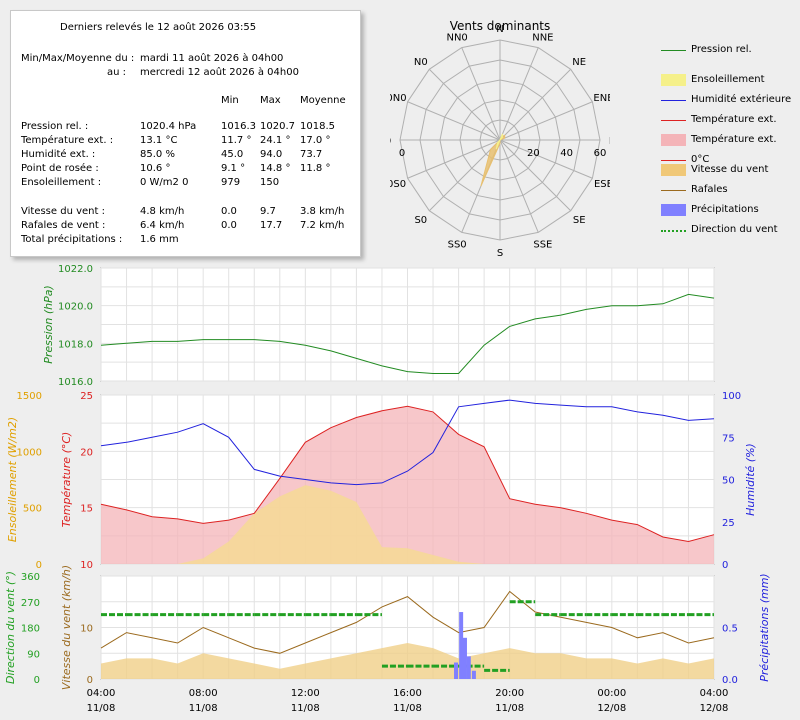 The width and height of the screenshot is (800, 720). I want to click on legend-label: 0°C, so click(700, 159).